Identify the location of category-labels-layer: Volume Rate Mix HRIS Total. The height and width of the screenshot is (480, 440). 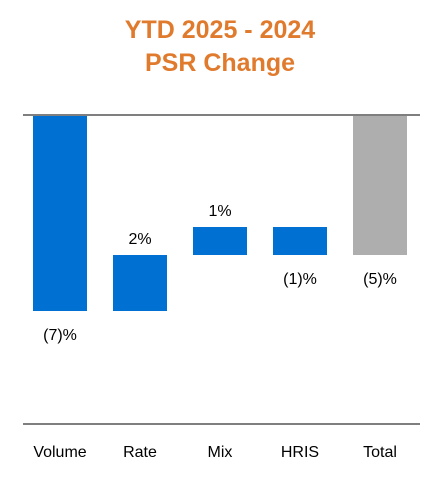
(215, 452).